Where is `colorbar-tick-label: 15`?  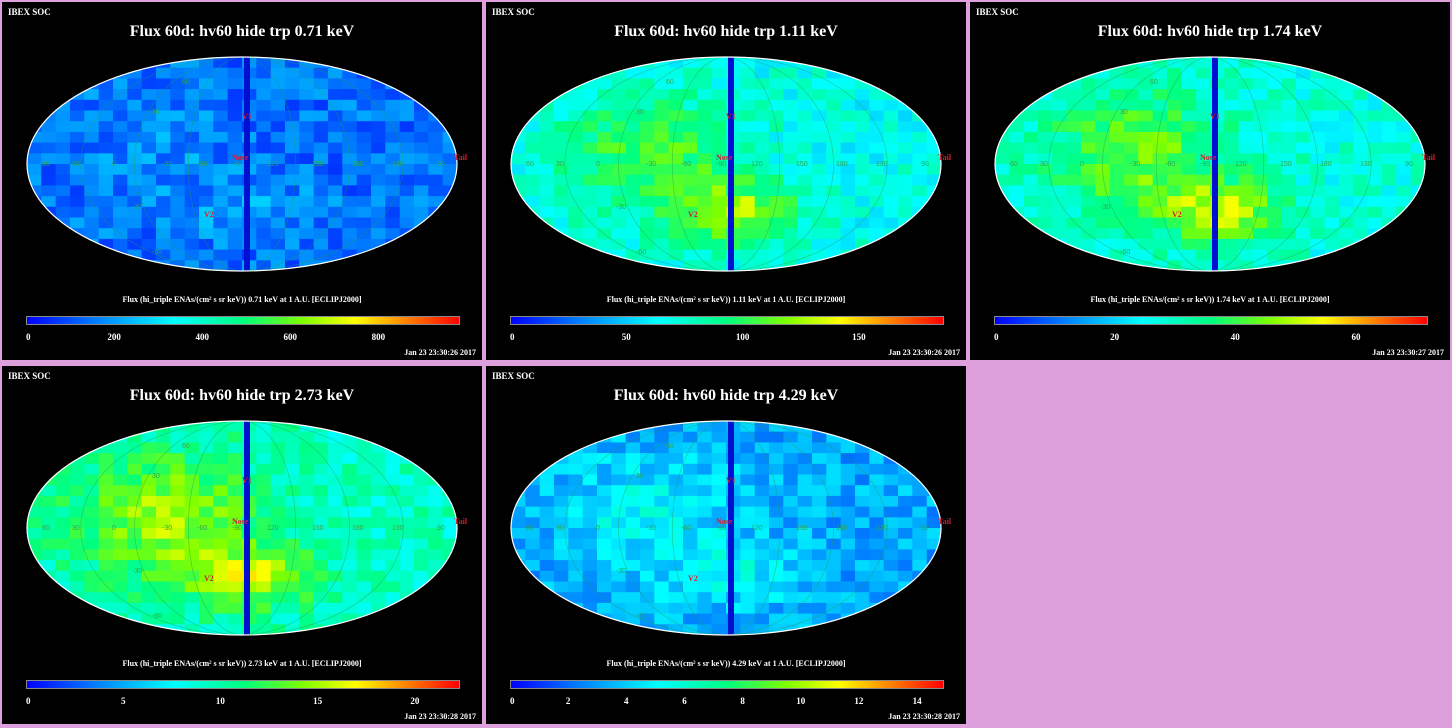
colorbar-tick-label: 15 is located at coordinates (318, 701).